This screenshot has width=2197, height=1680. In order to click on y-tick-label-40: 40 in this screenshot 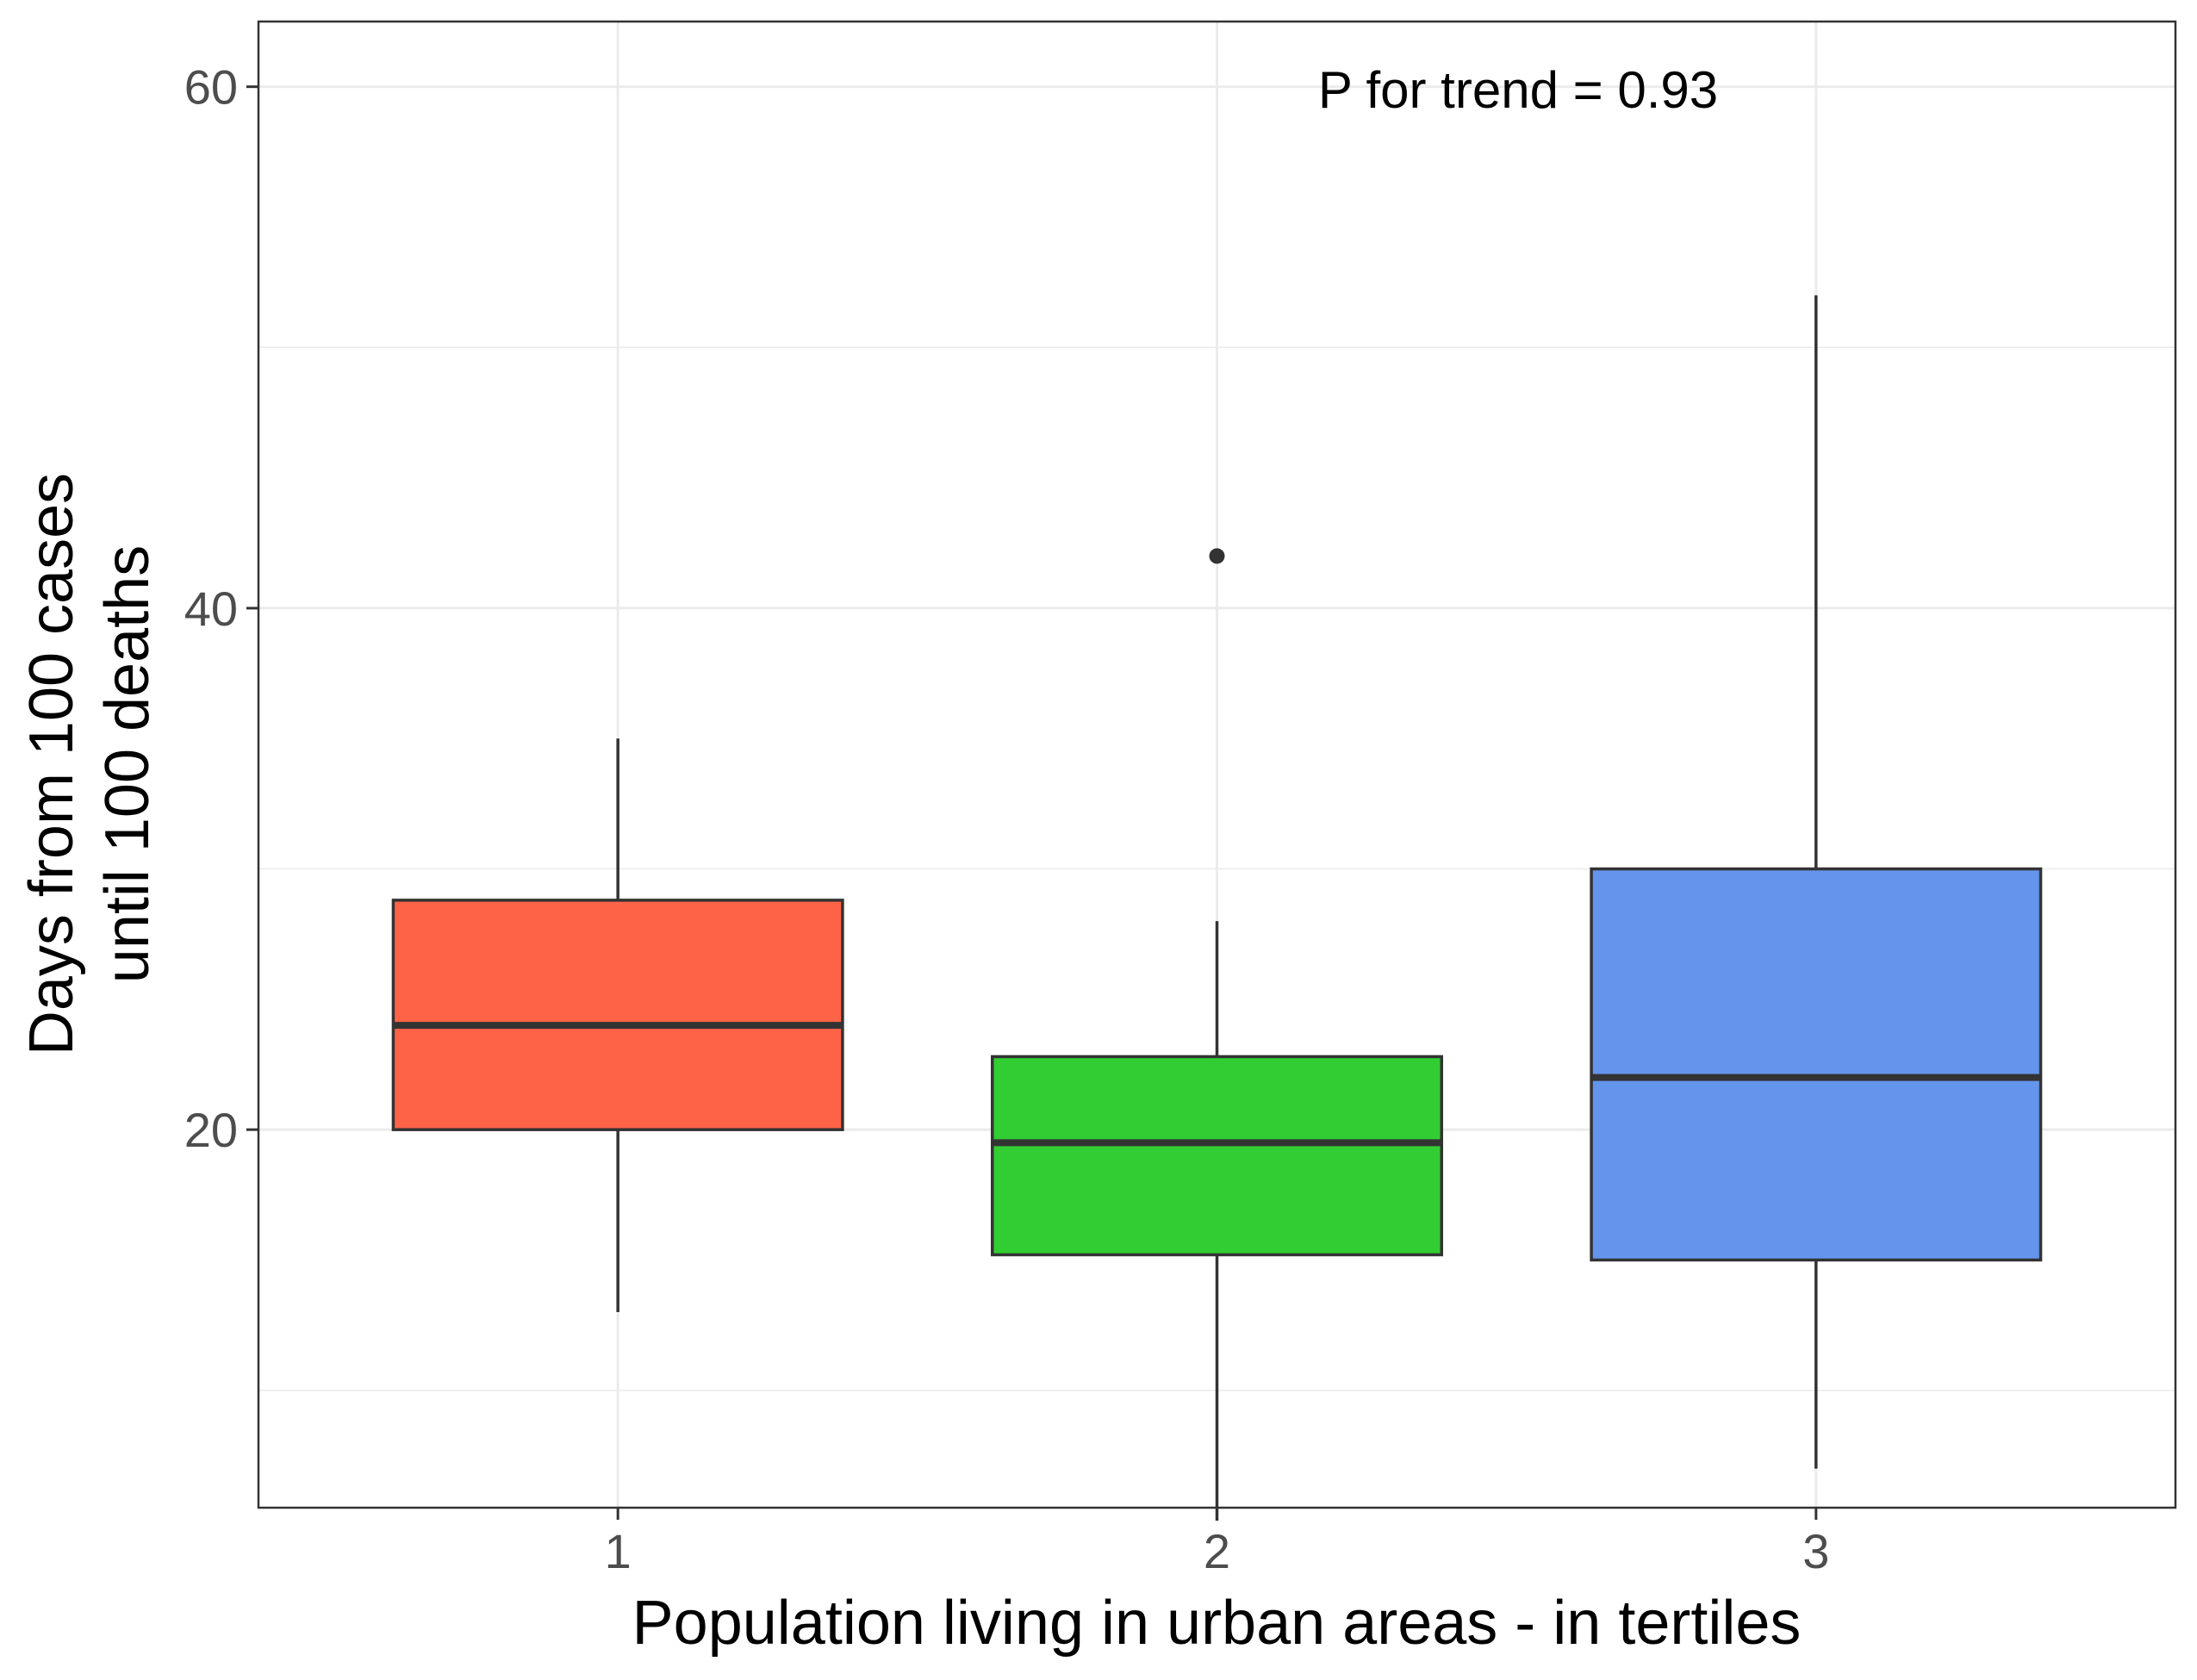, I will do `click(211, 609)`.